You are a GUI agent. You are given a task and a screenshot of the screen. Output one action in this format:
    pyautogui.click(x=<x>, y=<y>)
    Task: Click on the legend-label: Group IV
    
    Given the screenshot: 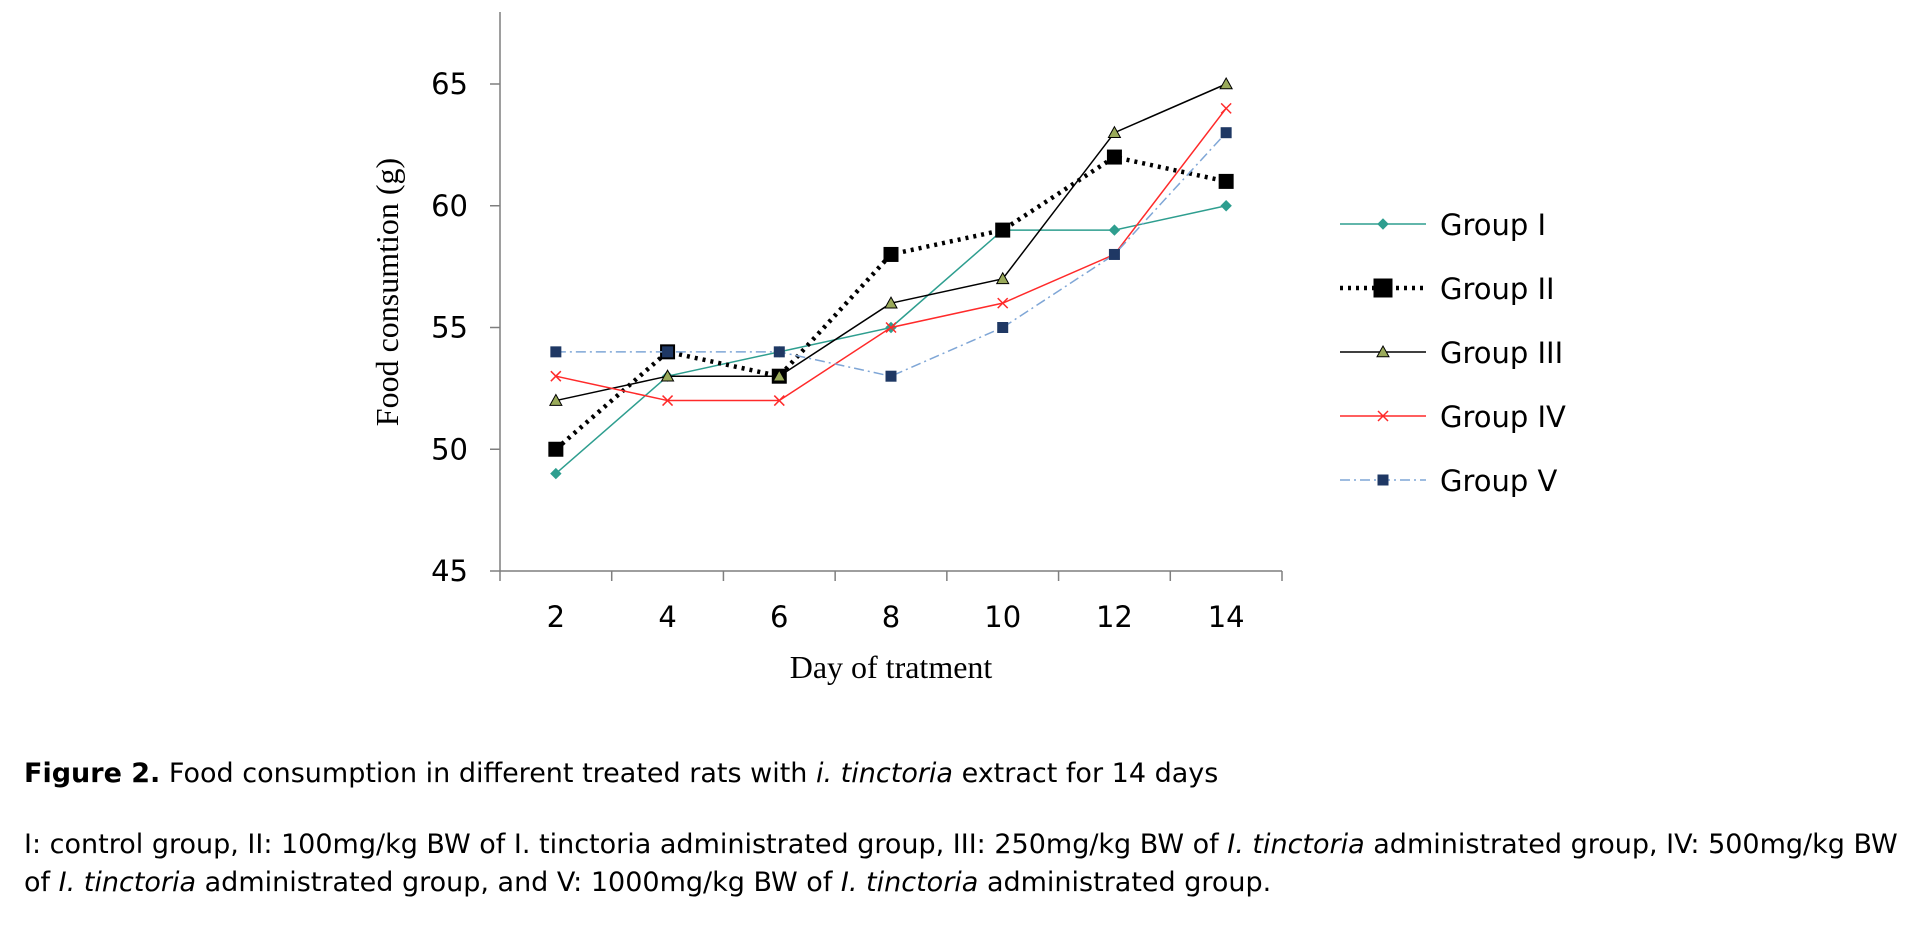 What is the action you would take?
    pyautogui.click(x=1503, y=417)
    